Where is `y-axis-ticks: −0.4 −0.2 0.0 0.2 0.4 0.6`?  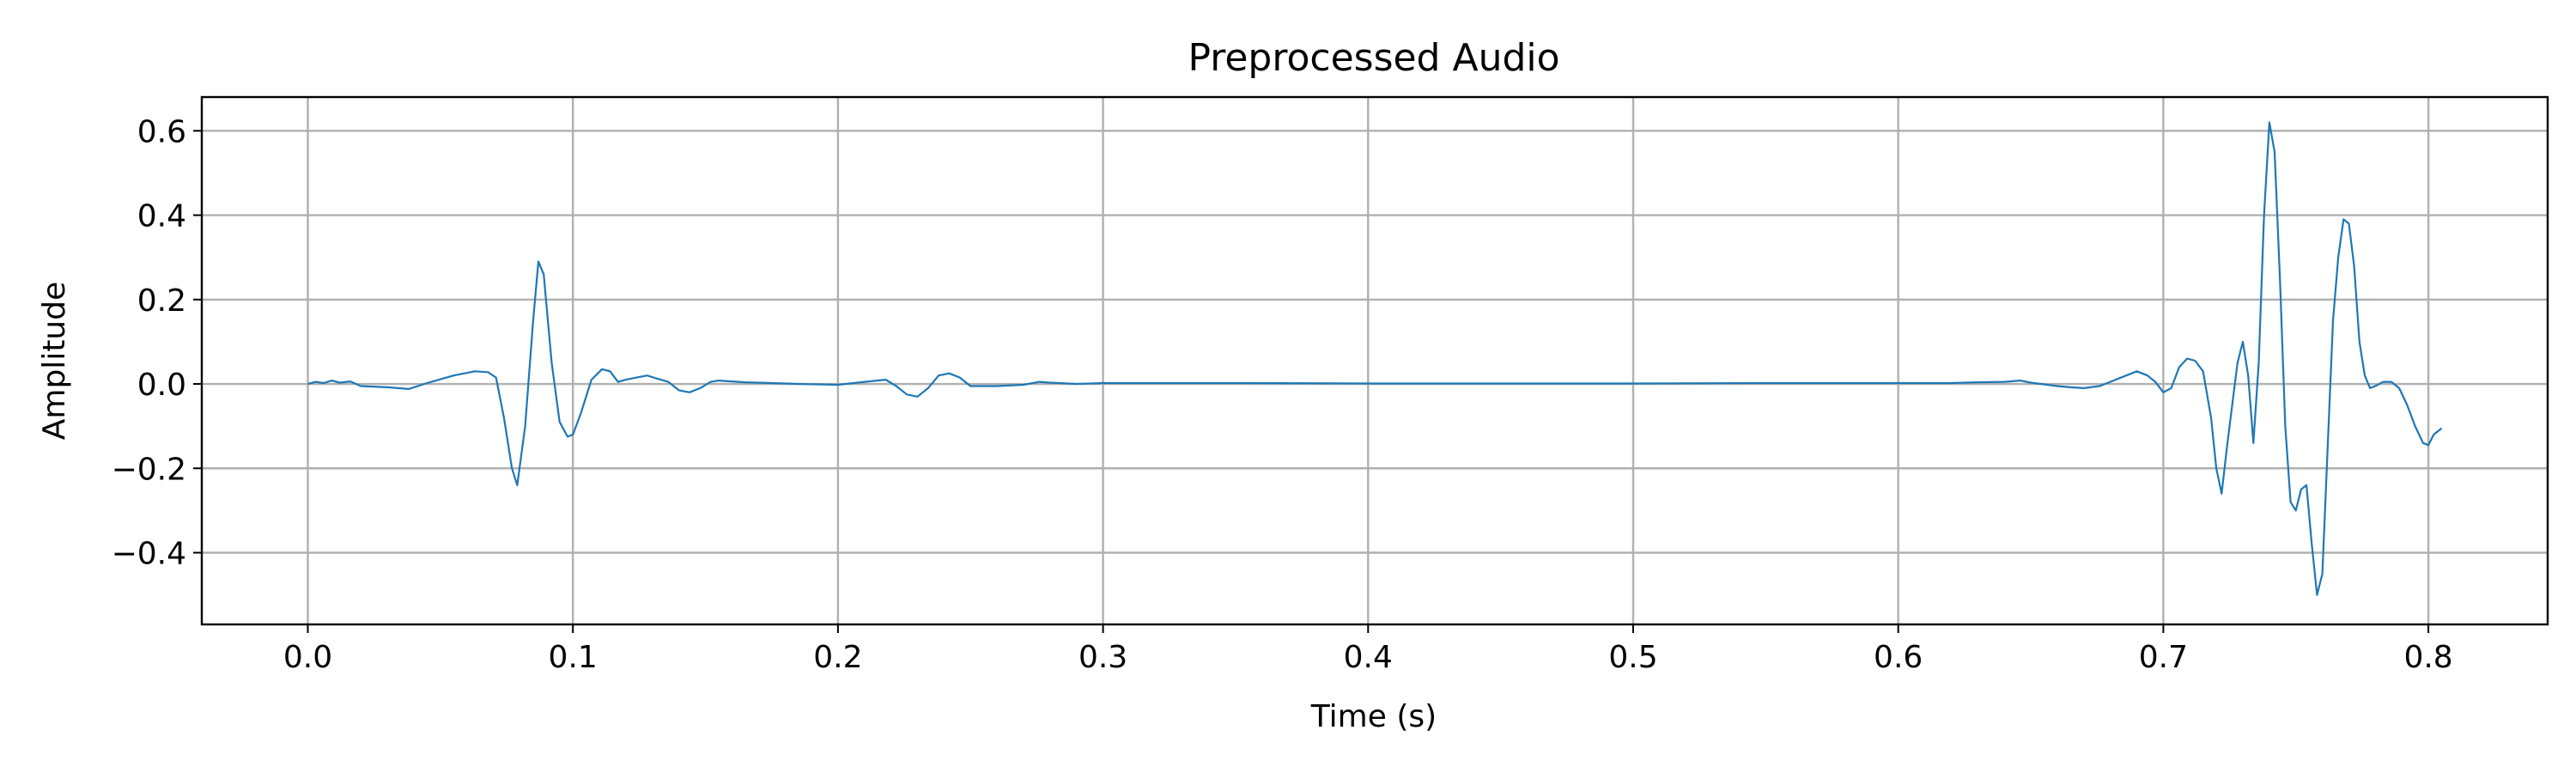 y-axis-ticks: −0.4 −0.2 0.0 0.2 0.4 0.6 is located at coordinates (157, 342).